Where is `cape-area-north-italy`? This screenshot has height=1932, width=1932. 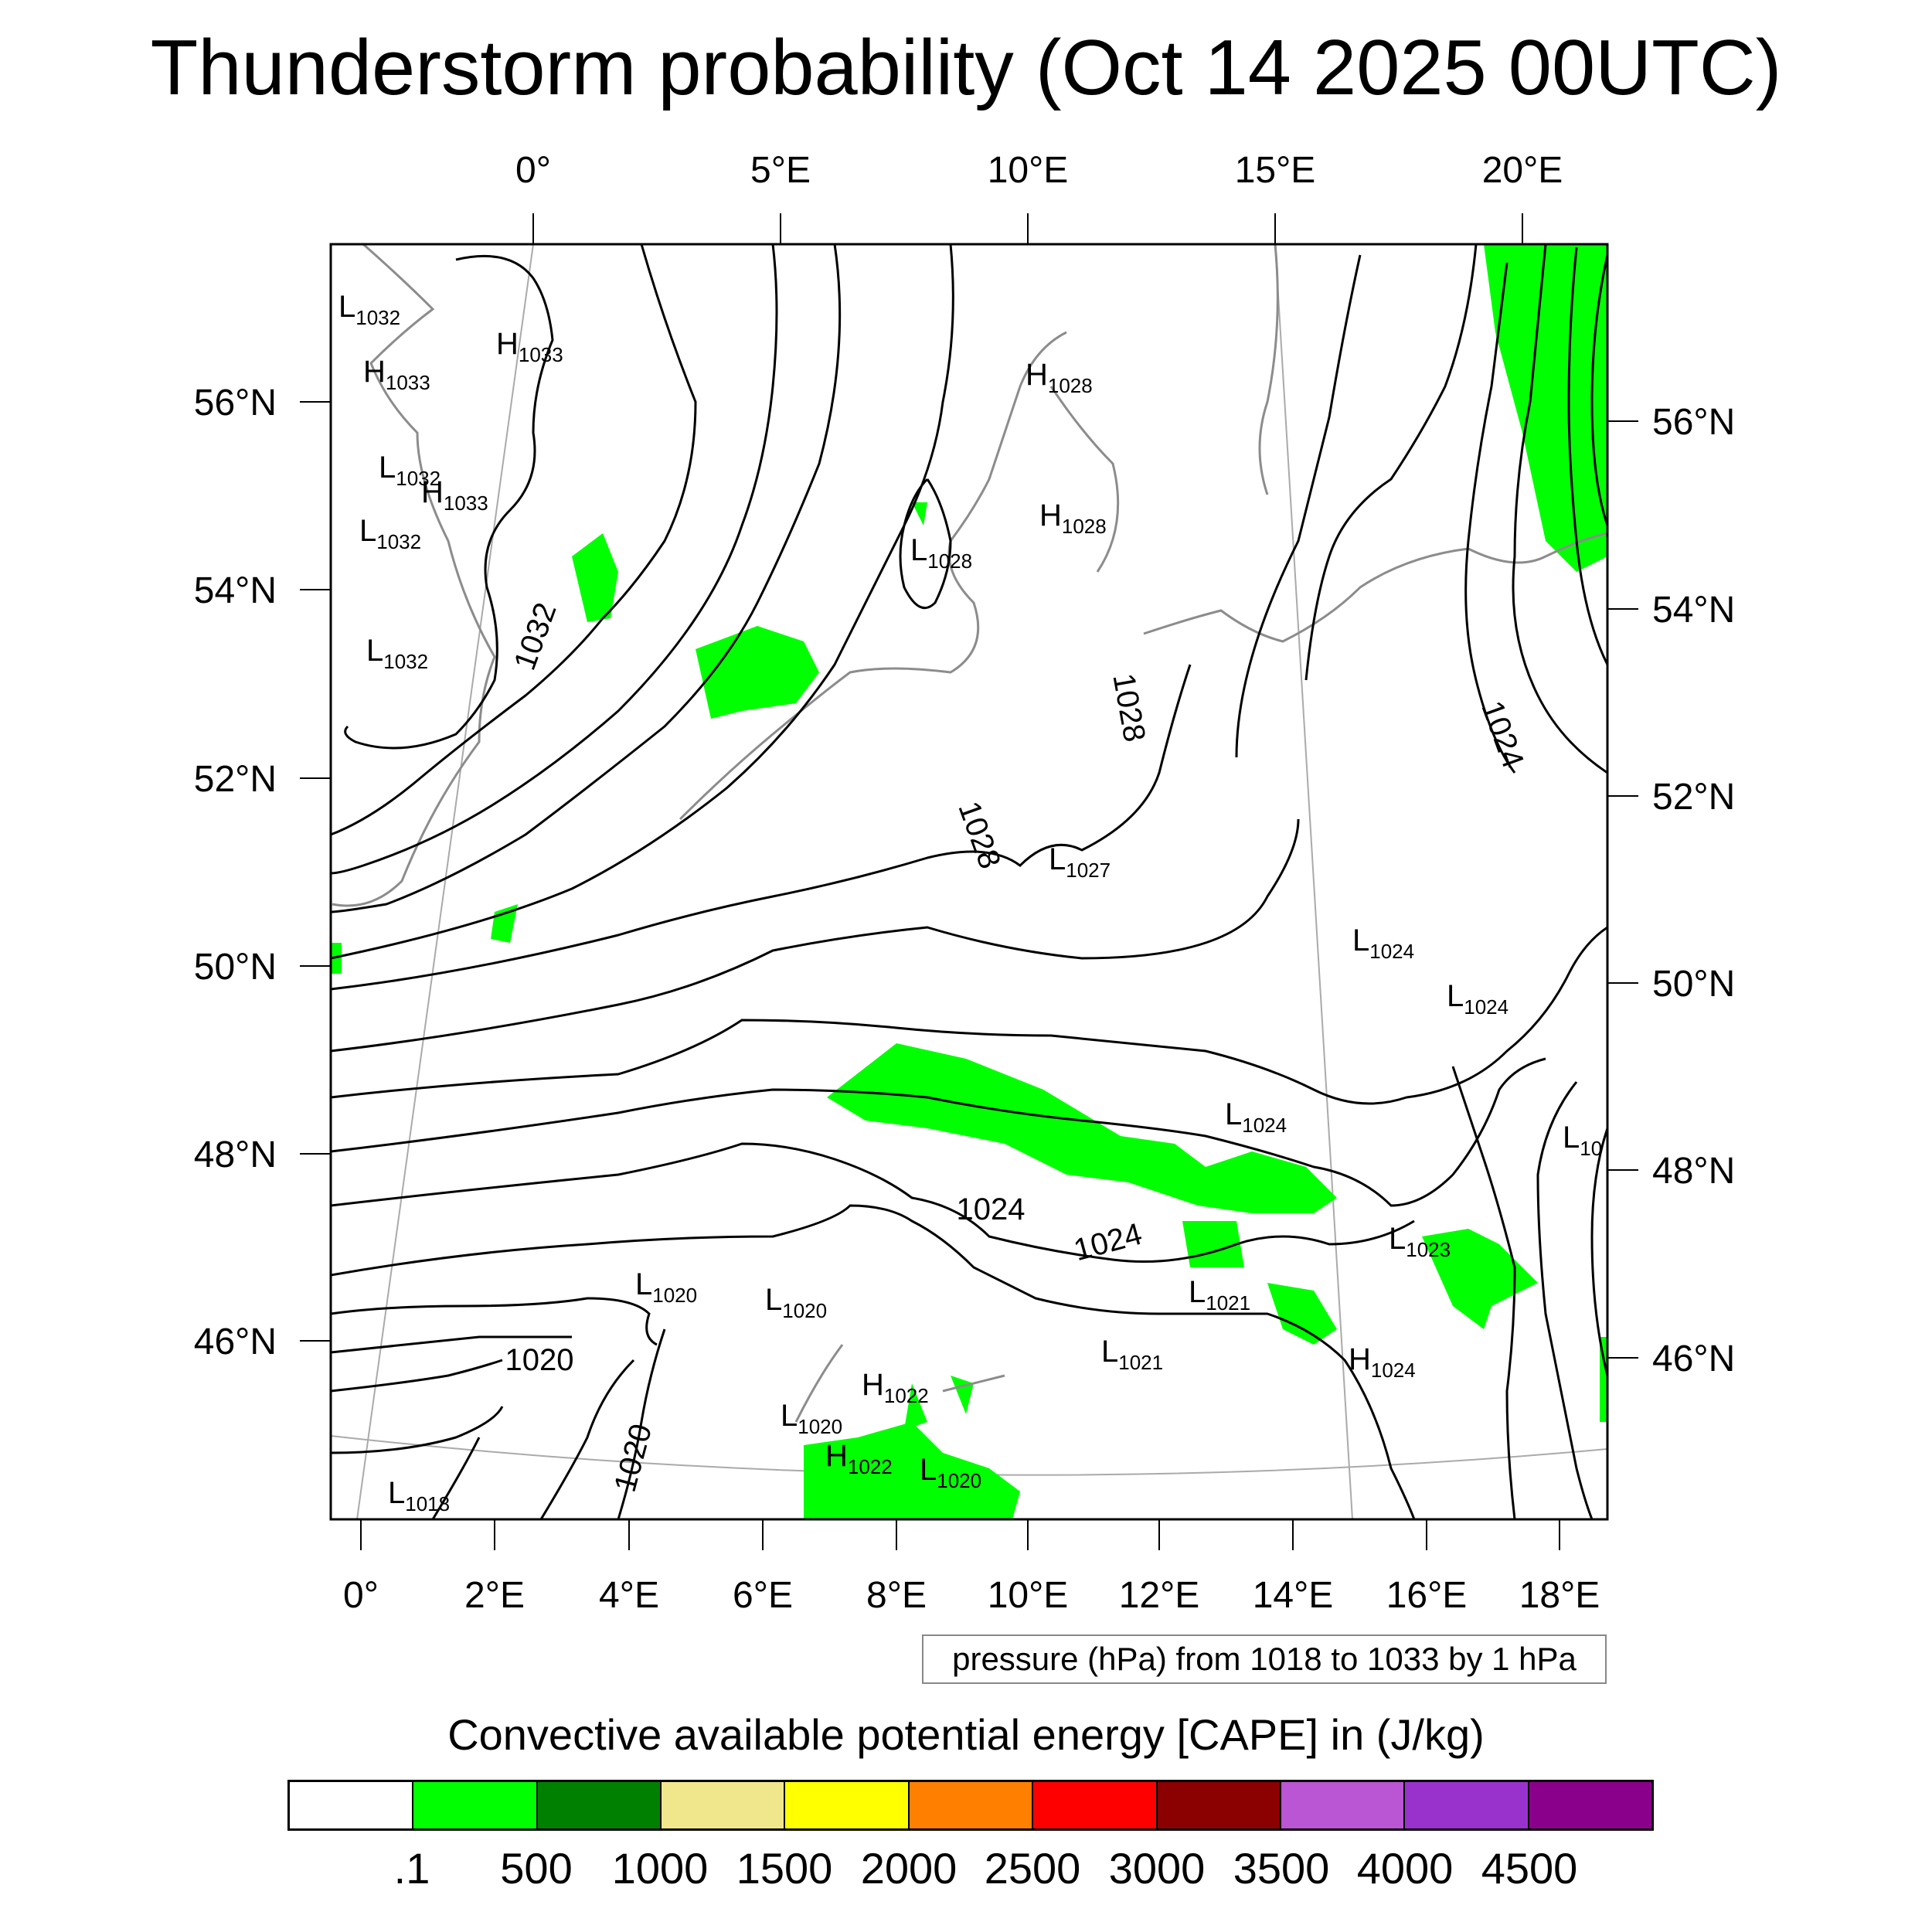 cape-area-north-italy is located at coordinates (939, 1403).